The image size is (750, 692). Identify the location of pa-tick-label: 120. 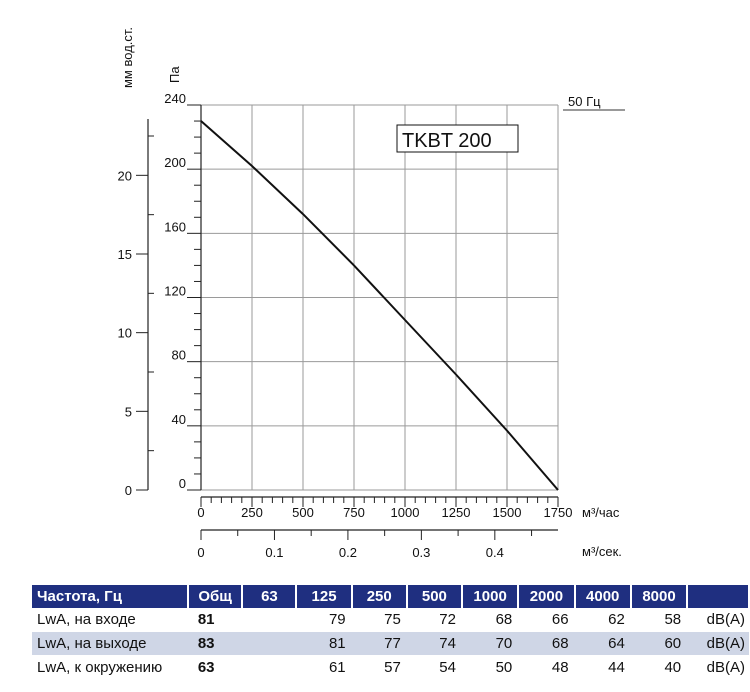
(175, 291).